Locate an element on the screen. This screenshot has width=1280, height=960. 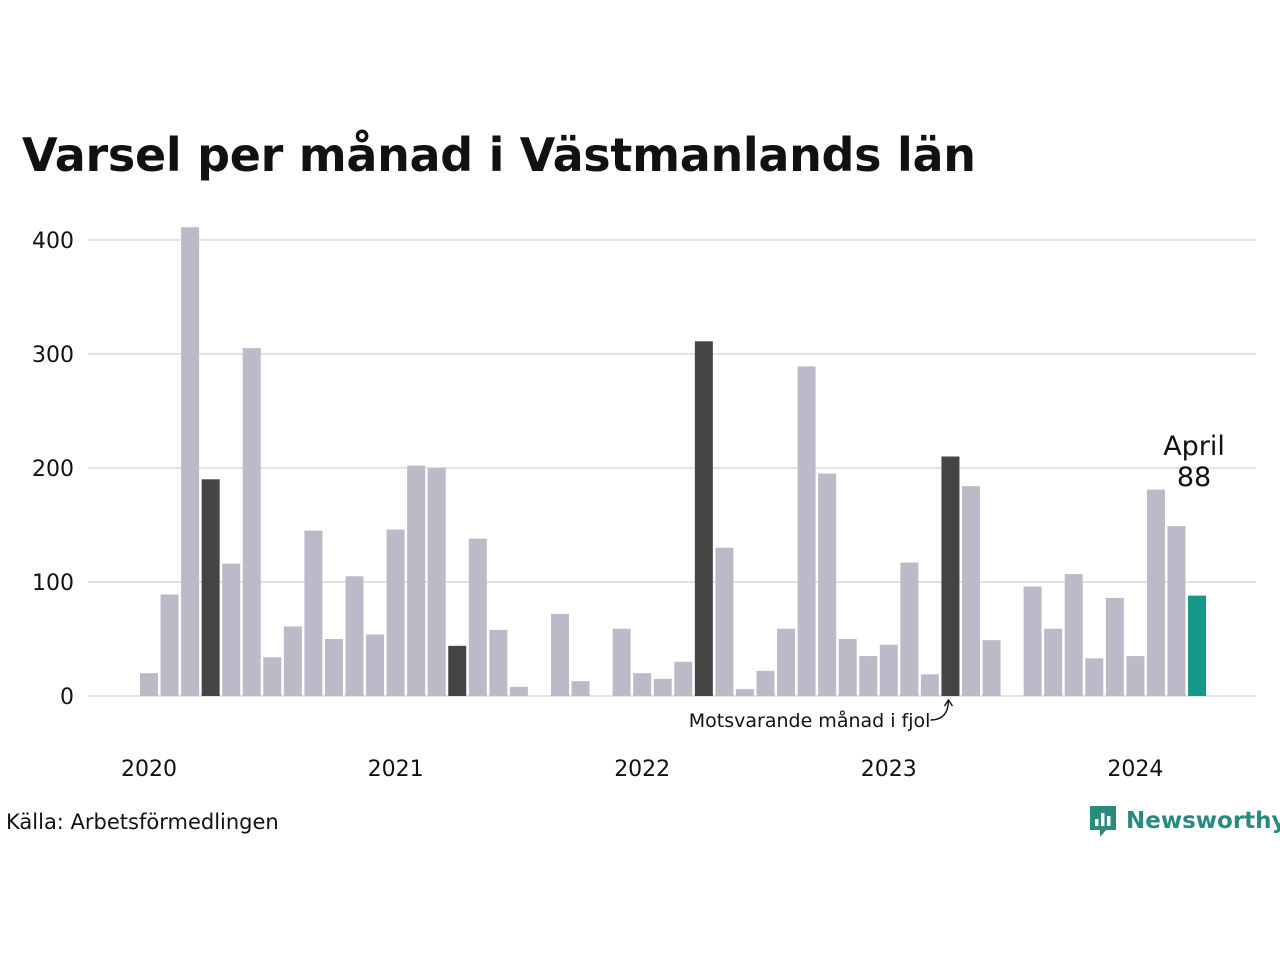
chart-title: Varsel per månad i Västmanlands län is located at coordinates (499, 155).